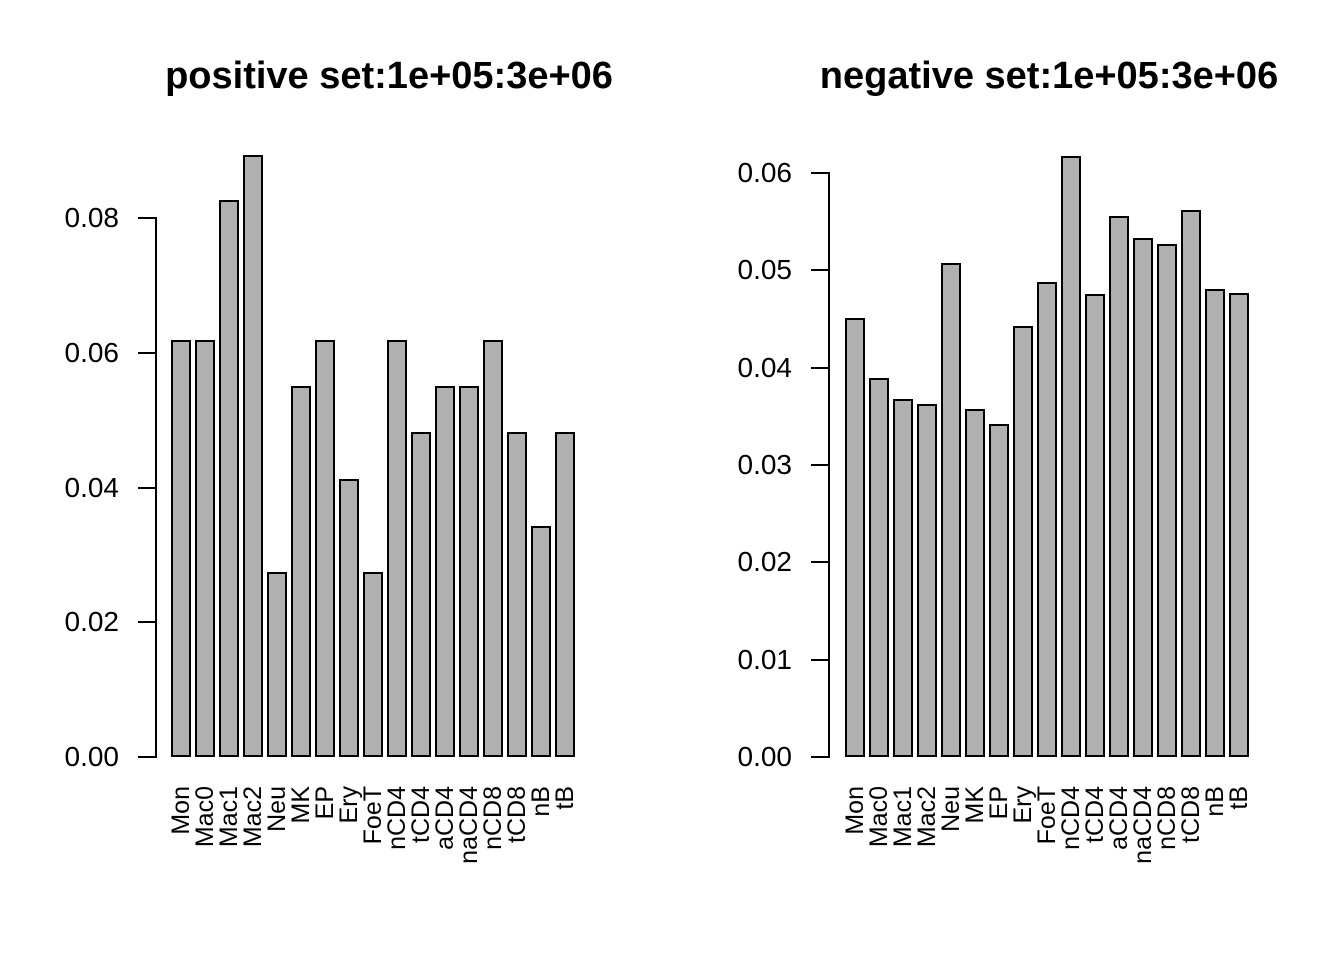  Describe the element at coordinates (389, 76) in the screenshot. I see `chart-title: positive set:1e+05:3e+06` at that location.